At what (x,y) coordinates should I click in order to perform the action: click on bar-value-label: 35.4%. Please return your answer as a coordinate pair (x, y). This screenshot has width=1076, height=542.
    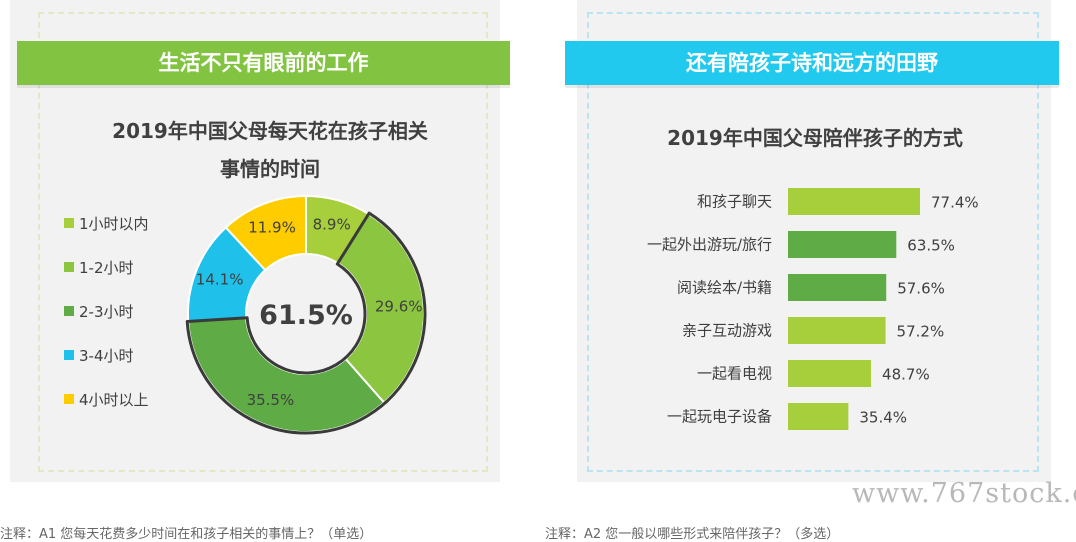
    Looking at the image, I should click on (883, 418).